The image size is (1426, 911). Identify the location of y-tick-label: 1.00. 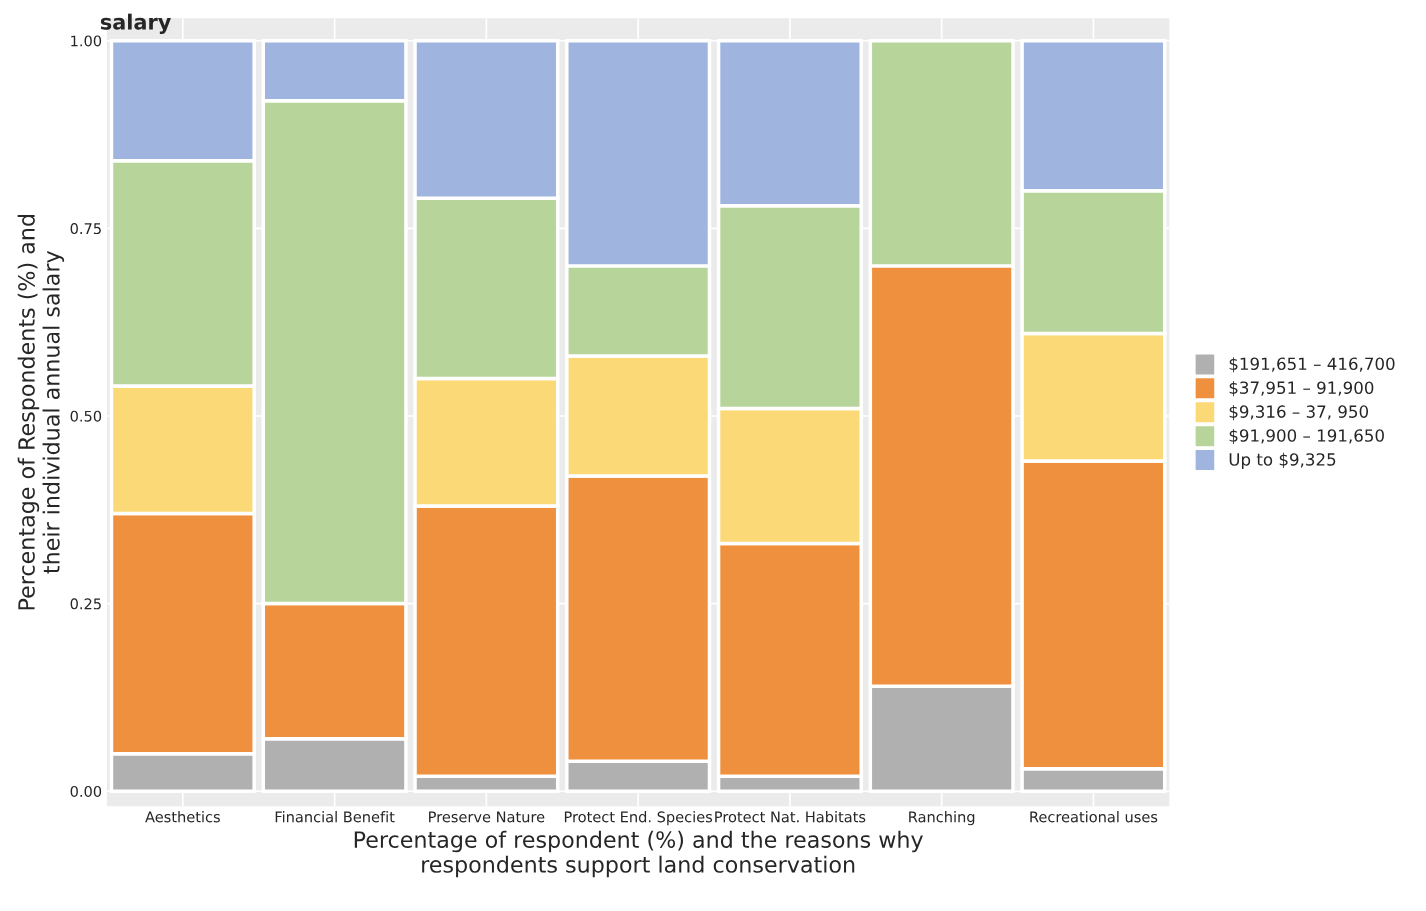
(86, 41).